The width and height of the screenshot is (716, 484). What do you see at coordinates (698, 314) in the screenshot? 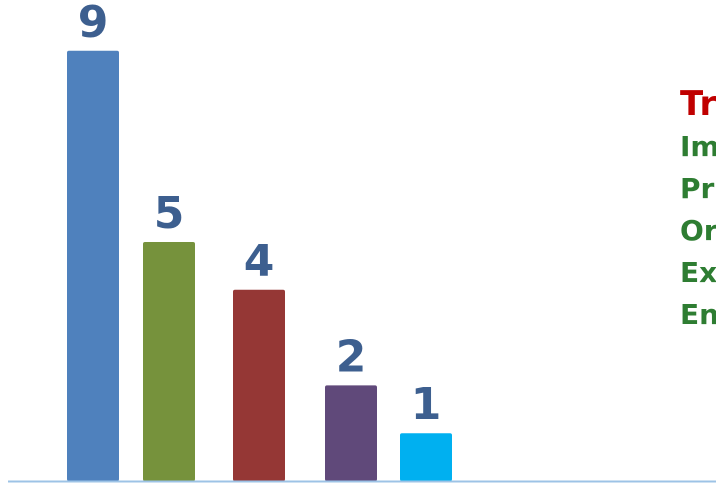
I see `legend-item: En` at bounding box center [698, 314].